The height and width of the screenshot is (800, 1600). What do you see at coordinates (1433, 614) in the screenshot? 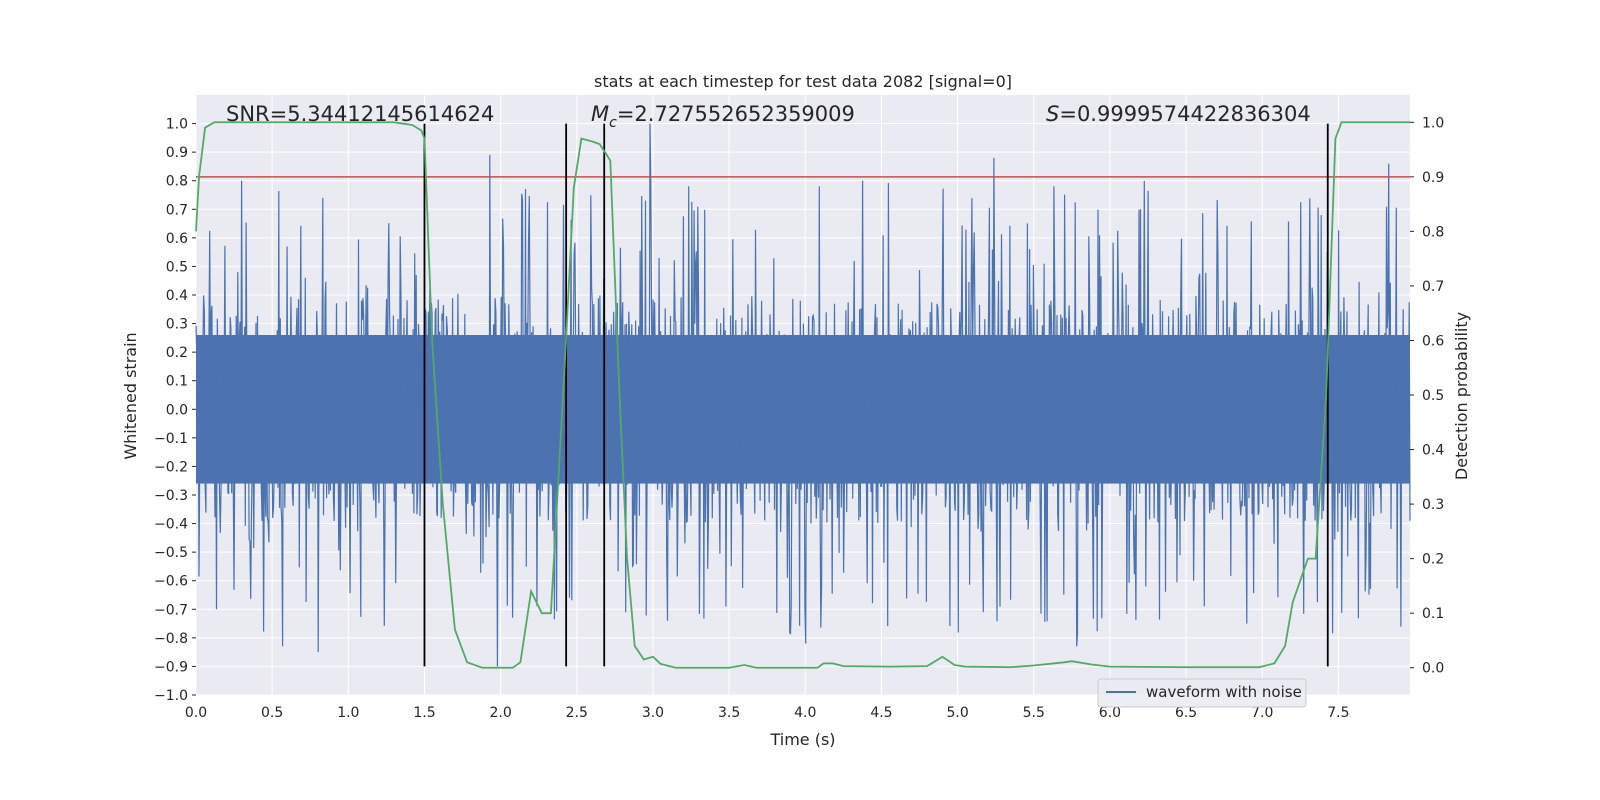
I see `y2-tick-label: 0.1` at bounding box center [1433, 614].